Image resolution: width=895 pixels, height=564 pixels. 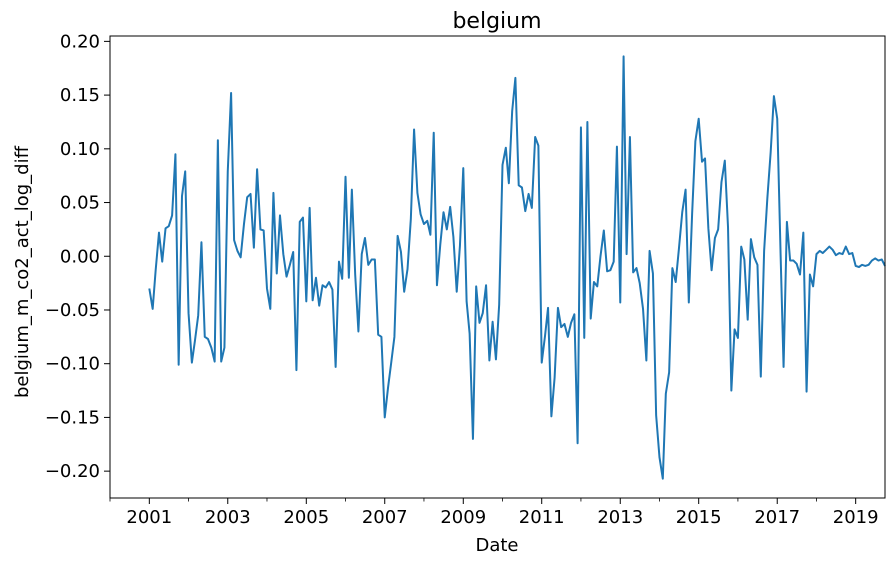 What do you see at coordinates (542, 517) in the screenshot?
I see `x-tick-label: 2011` at bounding box center [542, 517].